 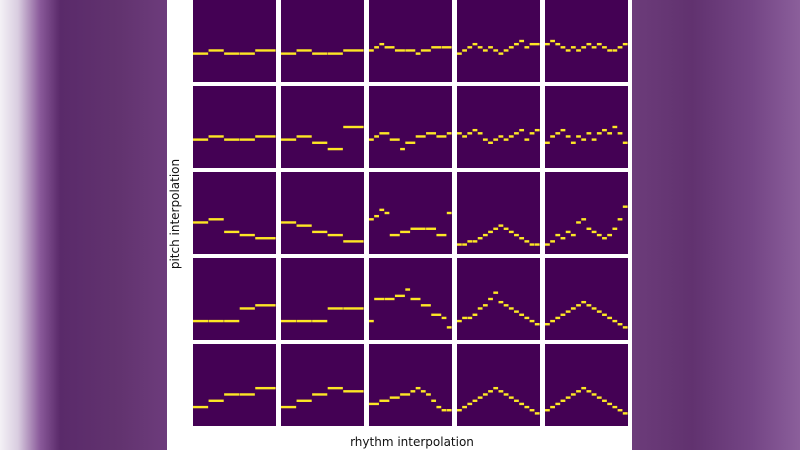 What do you see at coordinates (322, 127) in the screenshot?
I see `panel-r2-c2` at bounding box center [322, 127].